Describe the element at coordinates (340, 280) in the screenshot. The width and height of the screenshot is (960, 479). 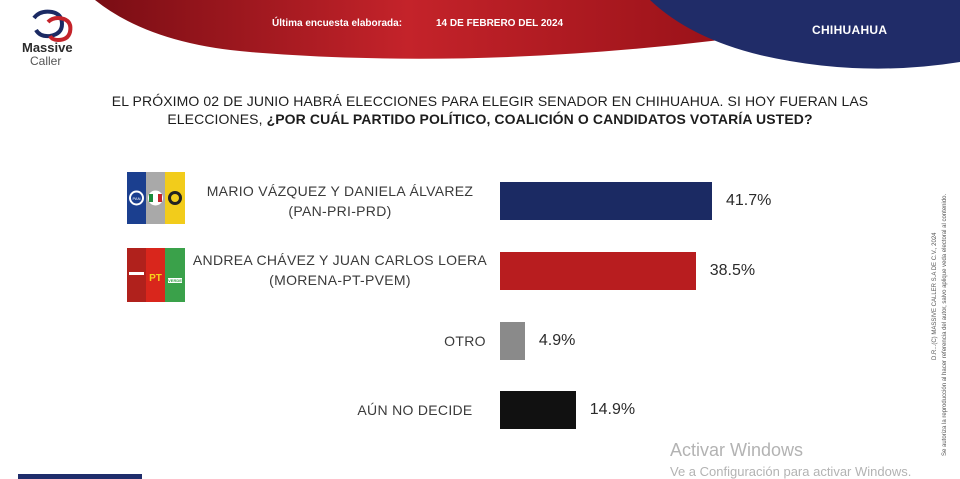
I see `coalition-name-2: (MORENA-PT-PVEM)` at that location.